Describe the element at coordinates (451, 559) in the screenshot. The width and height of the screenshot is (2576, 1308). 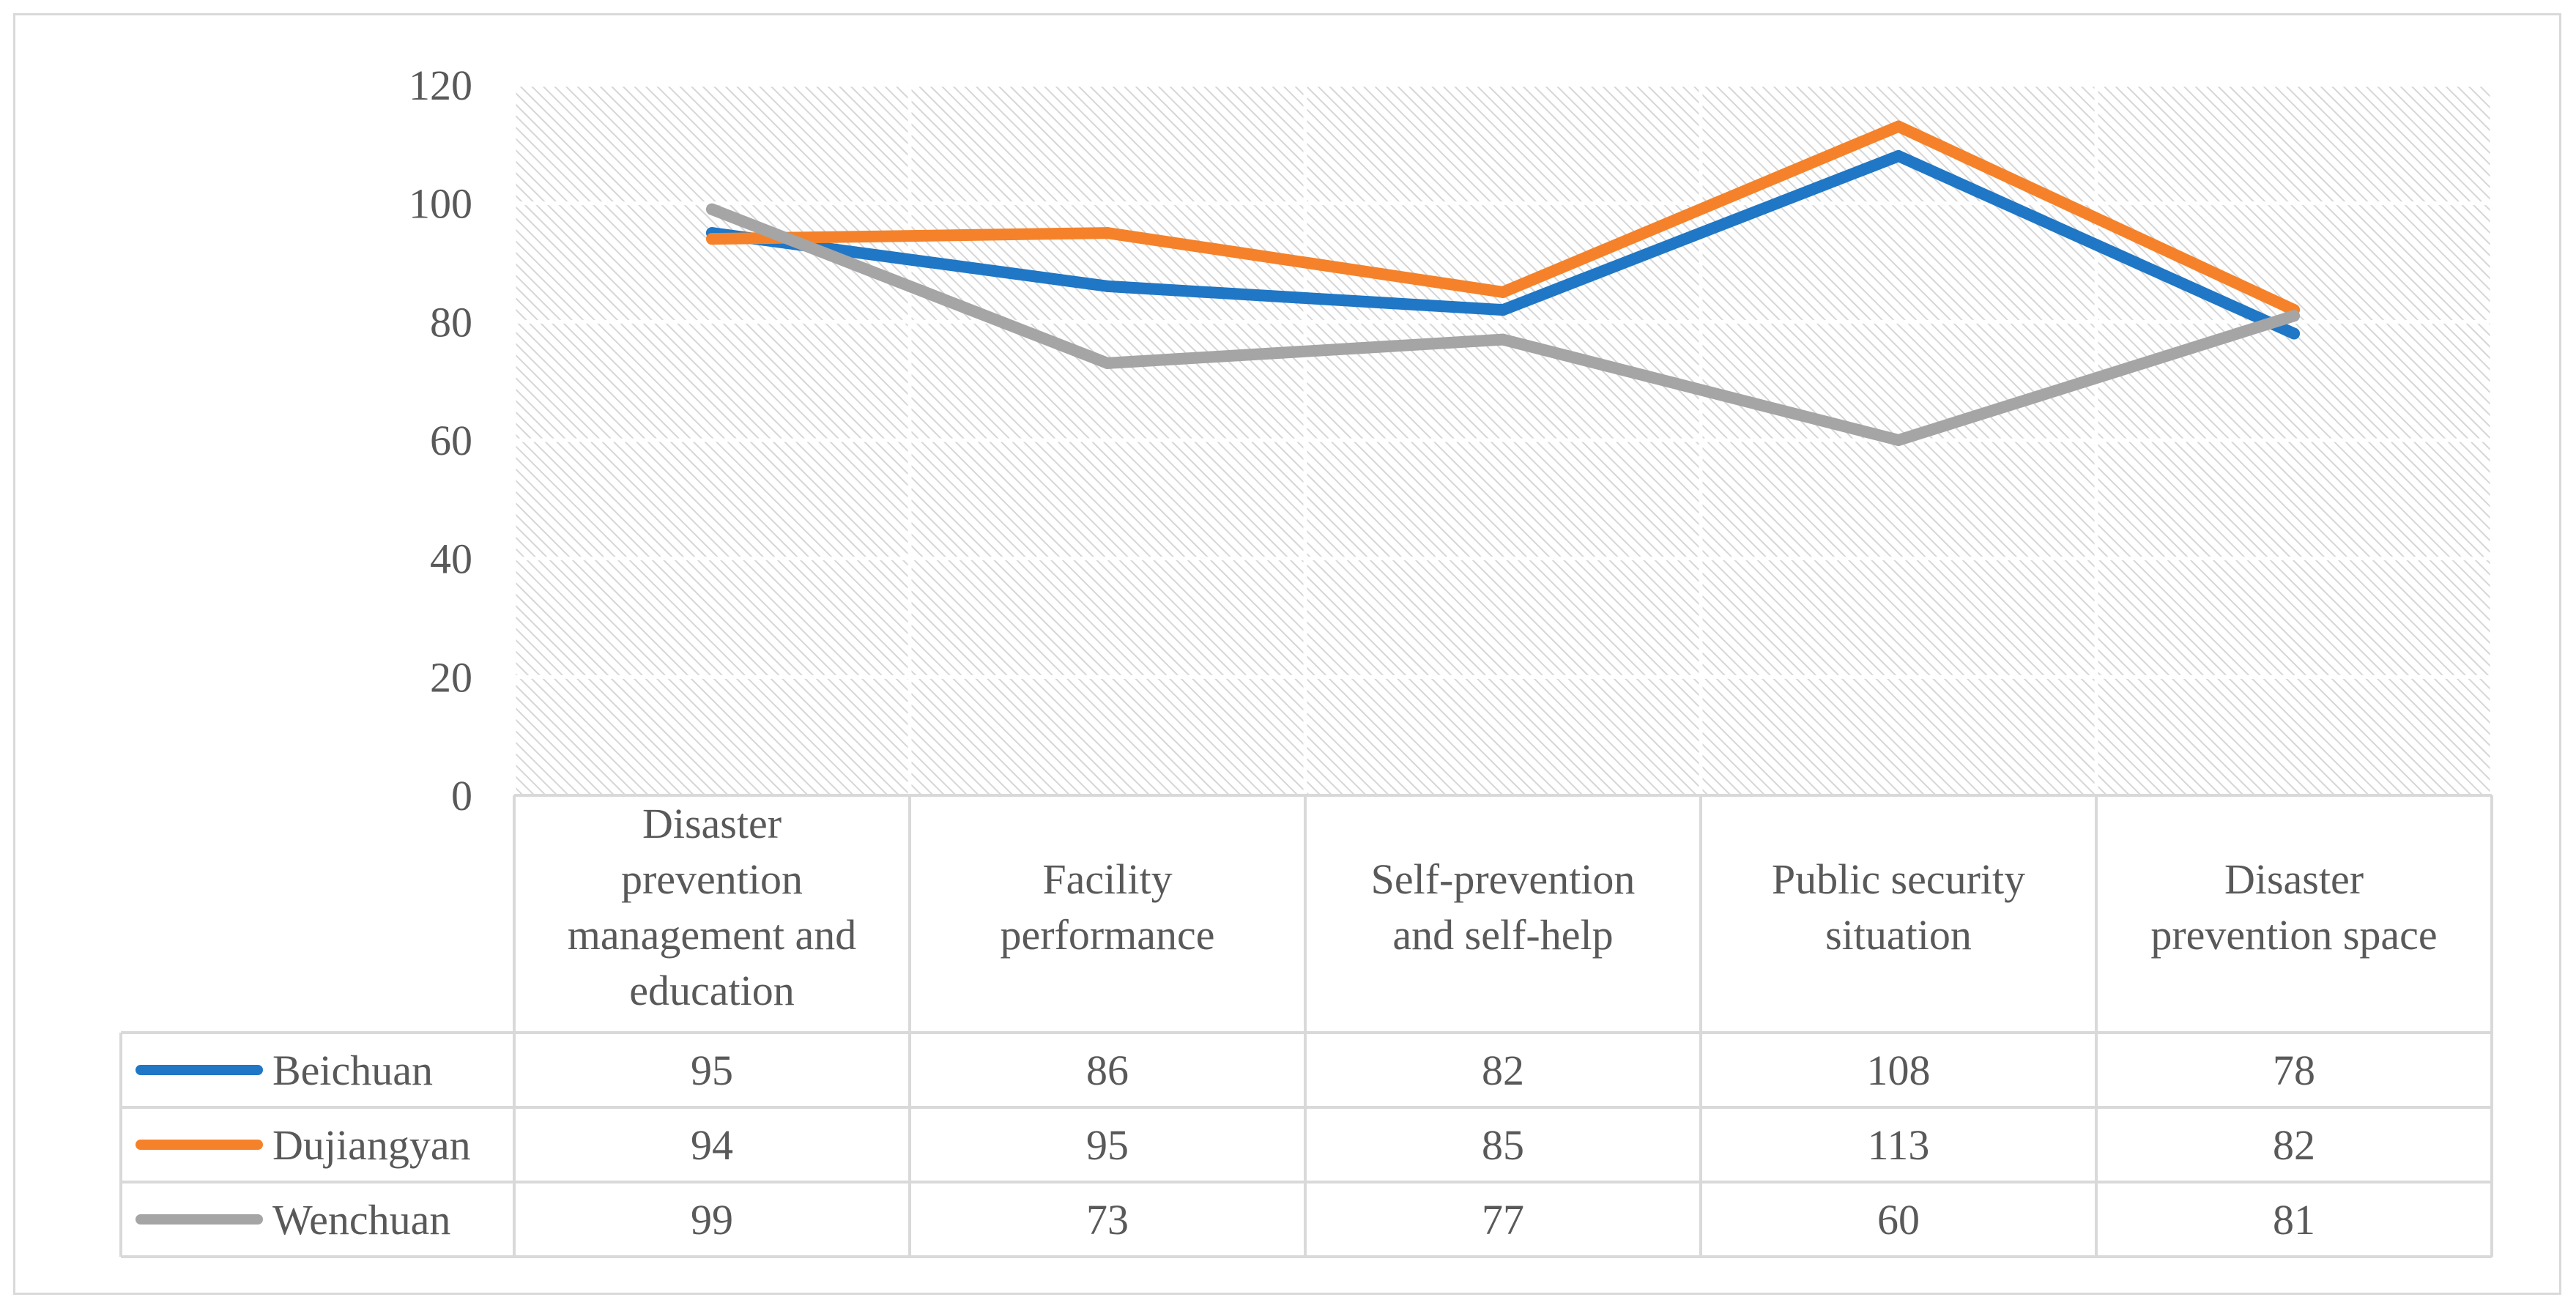
I see `y-tick-label-40: 40` at that location.